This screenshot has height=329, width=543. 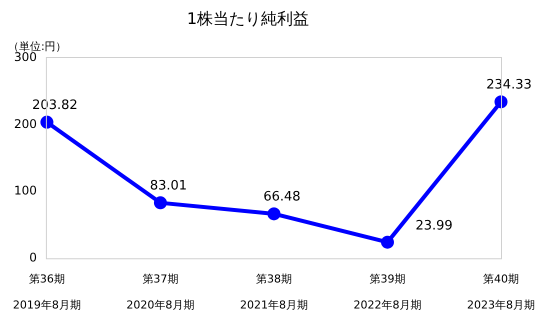 I want to click on y-tick-label: 200, so click(x=25, y=123).